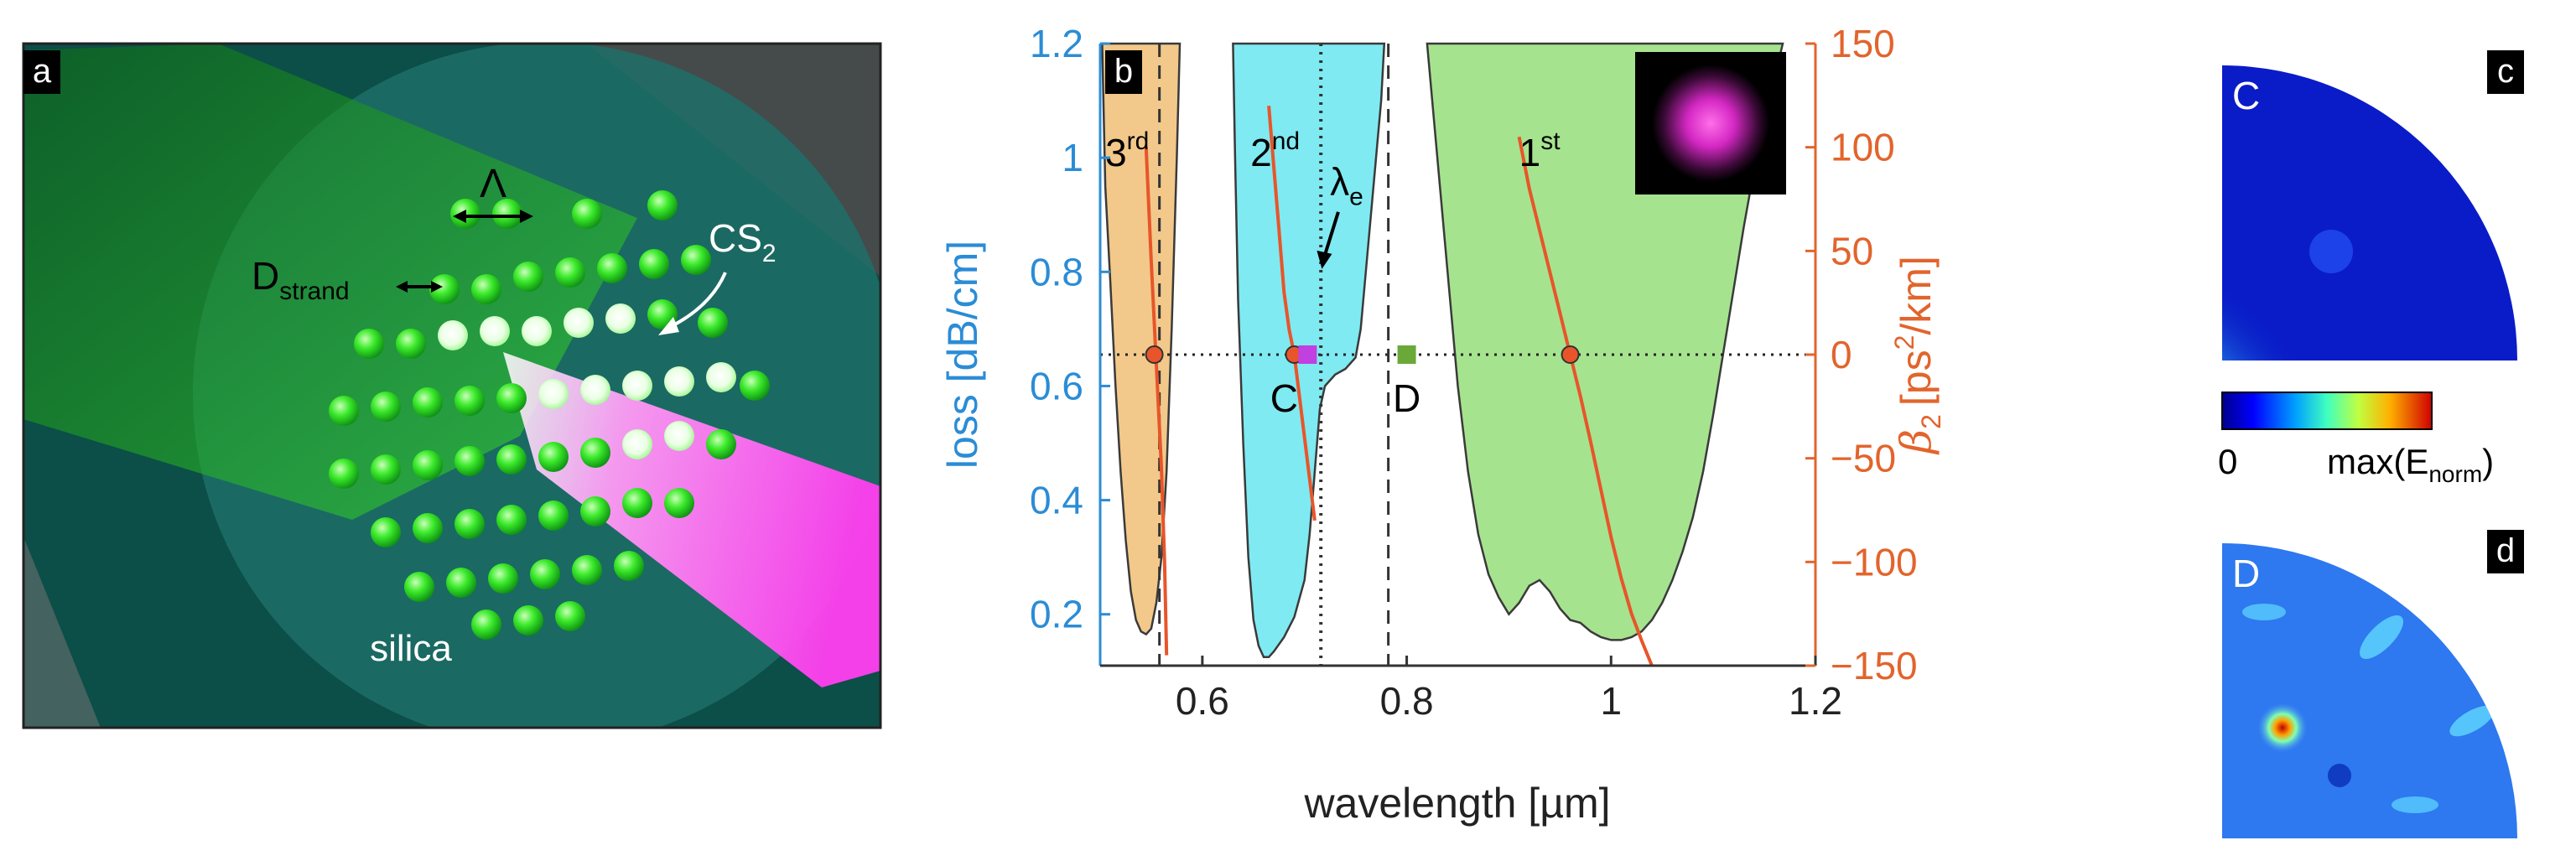 The width and height of the screenshot is (2576, 861). Describe the element at coordinates (1406, 398) in the screenshot. I see `marker-label-D: D` at that location.